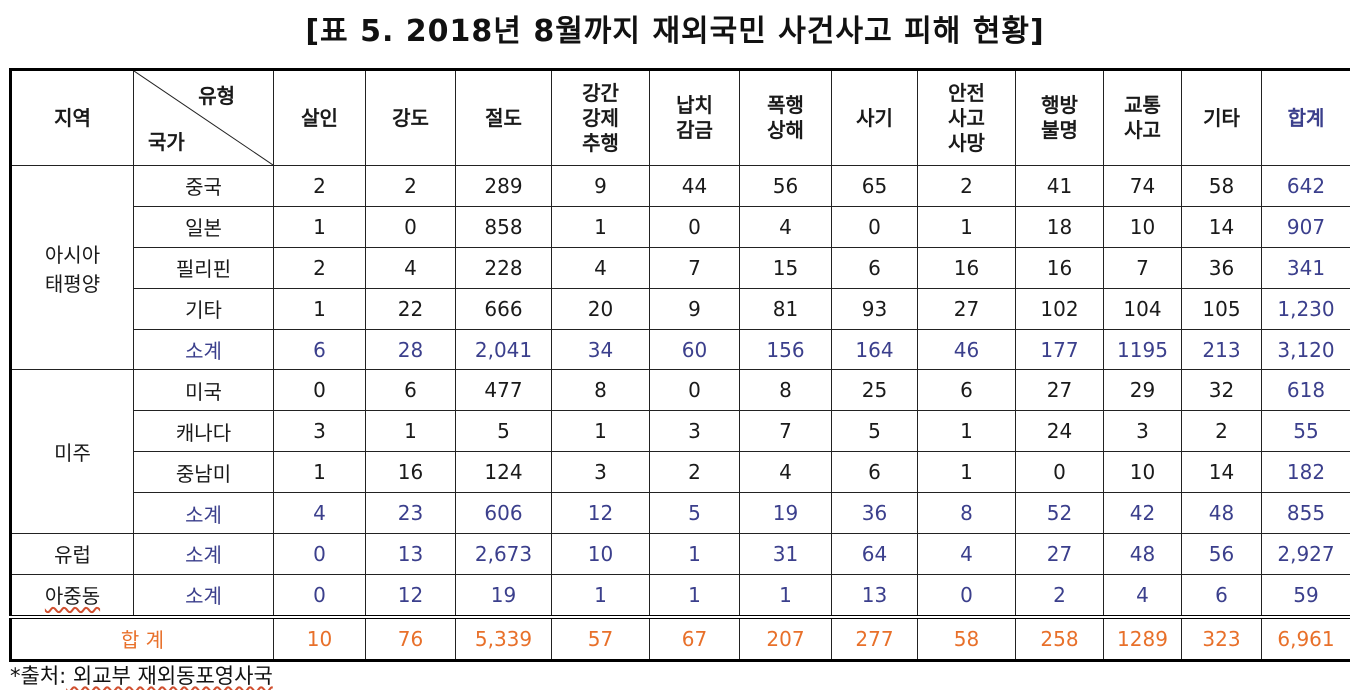 The height and width of the screenshot is (690, 1350). I want to click on value-cell: 20, so click(601, 308).